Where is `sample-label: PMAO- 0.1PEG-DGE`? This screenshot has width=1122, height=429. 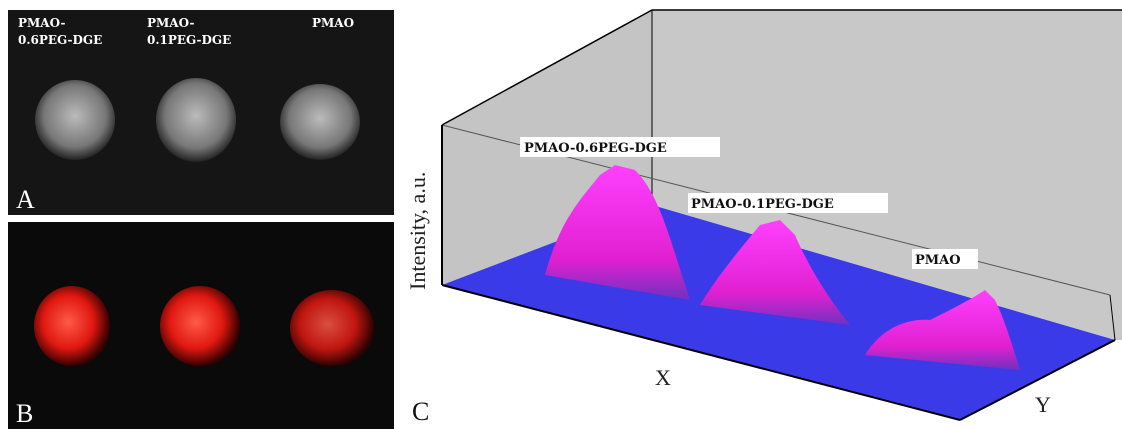
sample-label: PMAO- 0.1PEG-DGE is located at coordinates (189, 31).